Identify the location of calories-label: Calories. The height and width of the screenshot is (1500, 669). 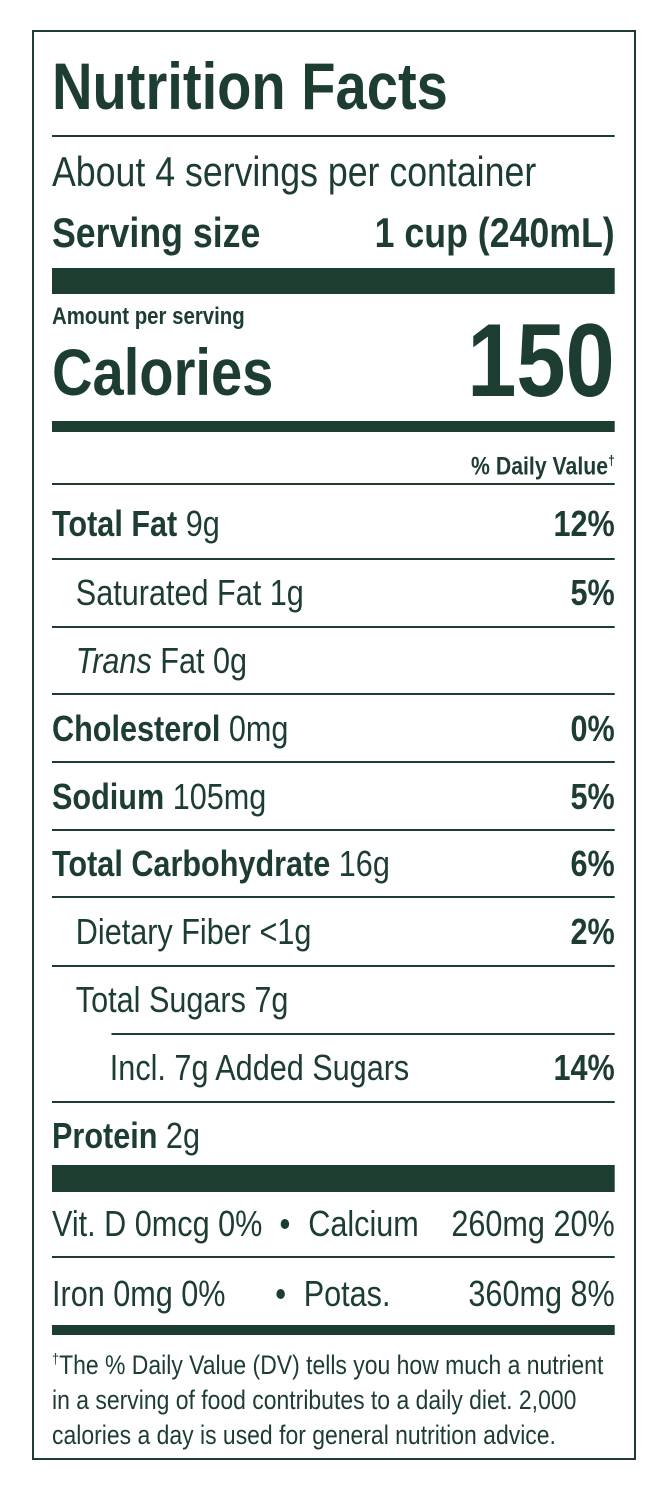
(163, 372).